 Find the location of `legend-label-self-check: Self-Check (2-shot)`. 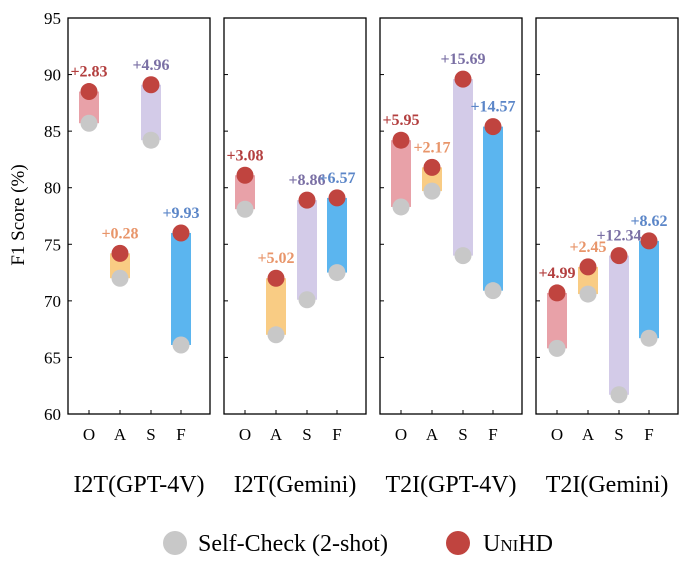

legend-label-self-check: Self-Check (2-shot) is located at coordinates (293, 544).